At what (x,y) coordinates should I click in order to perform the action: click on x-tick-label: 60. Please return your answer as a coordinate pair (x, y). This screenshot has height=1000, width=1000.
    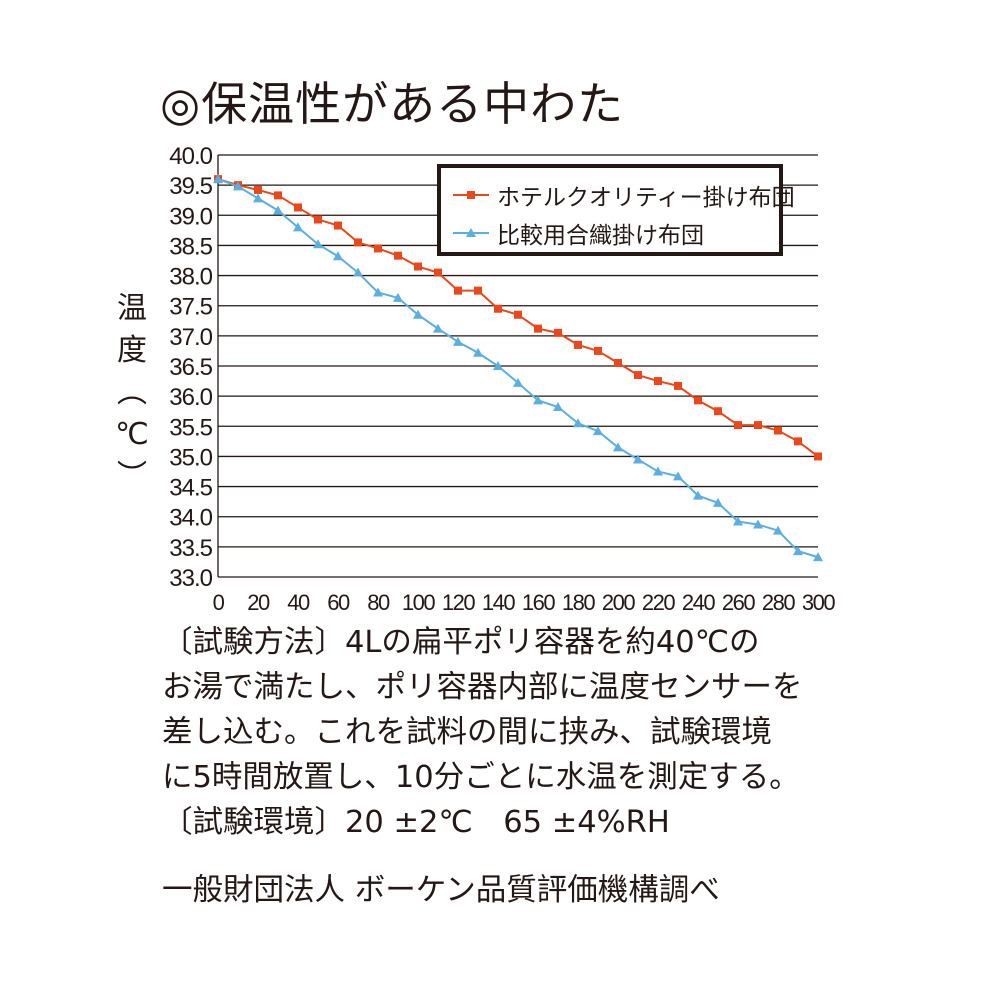
    Looking at the image, I should click on (338, 602).